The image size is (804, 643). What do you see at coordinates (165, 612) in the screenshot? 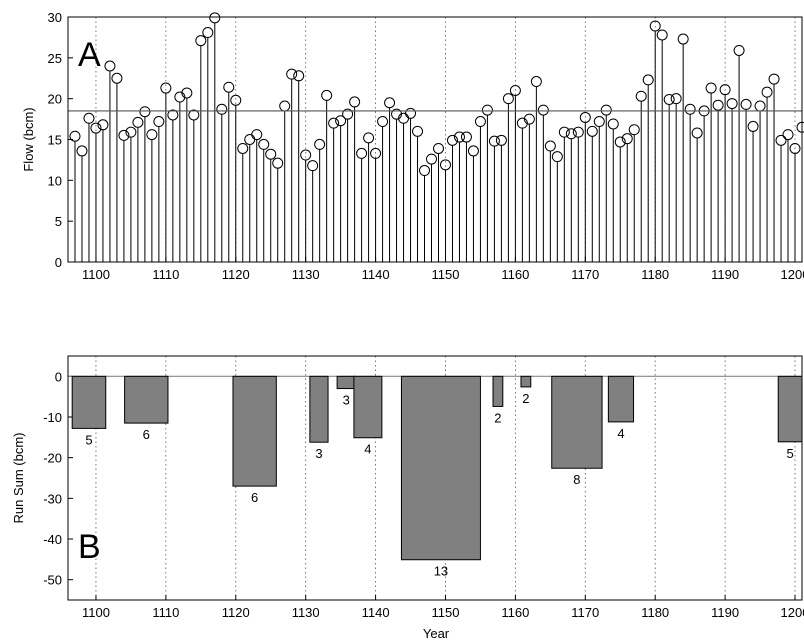
I see `panel-b-x-tick-label: 1110` at bounding box center [165, 612].